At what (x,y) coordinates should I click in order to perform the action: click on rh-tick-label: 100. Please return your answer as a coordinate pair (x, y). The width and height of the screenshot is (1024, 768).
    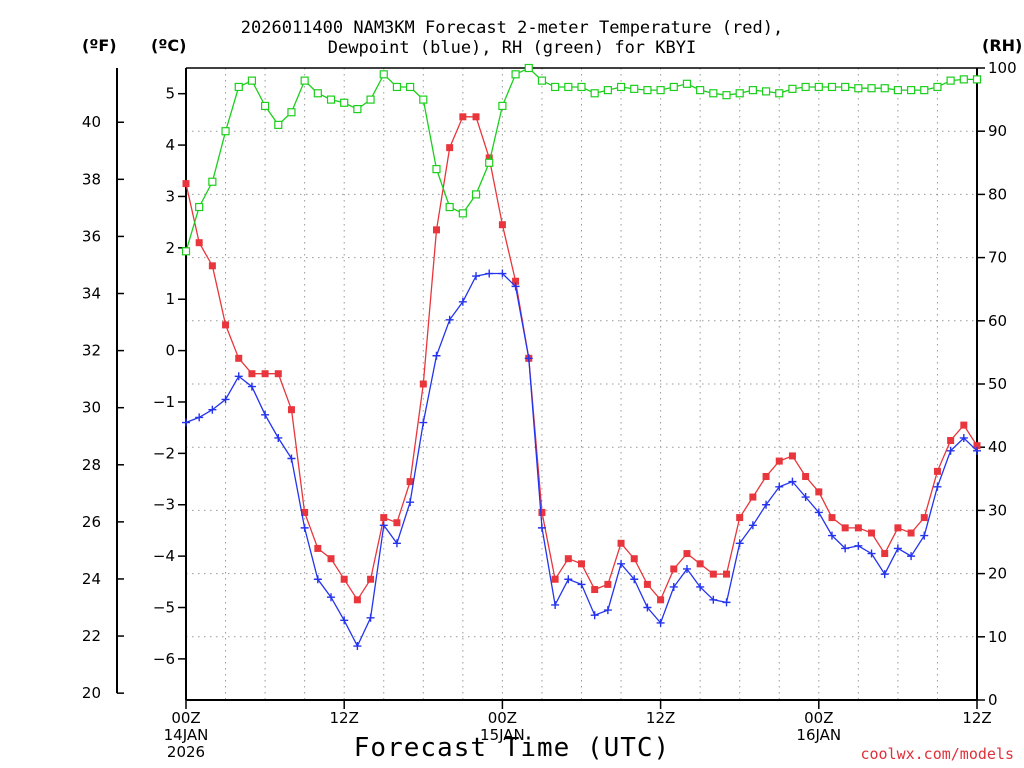
    Looking at the image, I should click on (1002, 68).